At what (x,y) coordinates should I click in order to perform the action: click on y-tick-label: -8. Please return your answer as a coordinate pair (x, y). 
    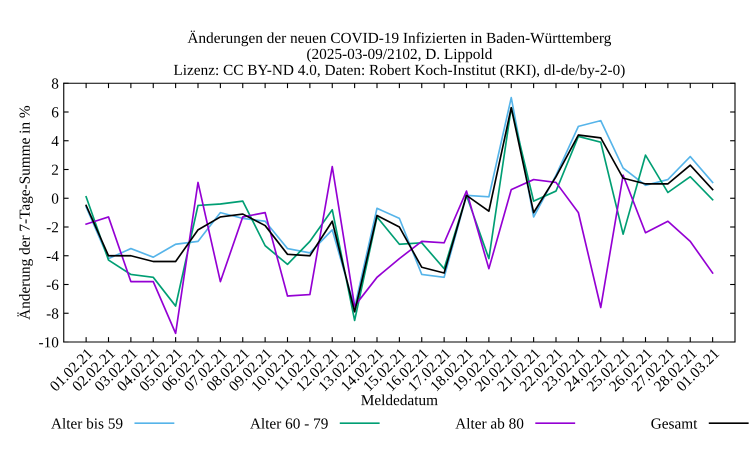
    Looking at the image, I should click on (52, 313).